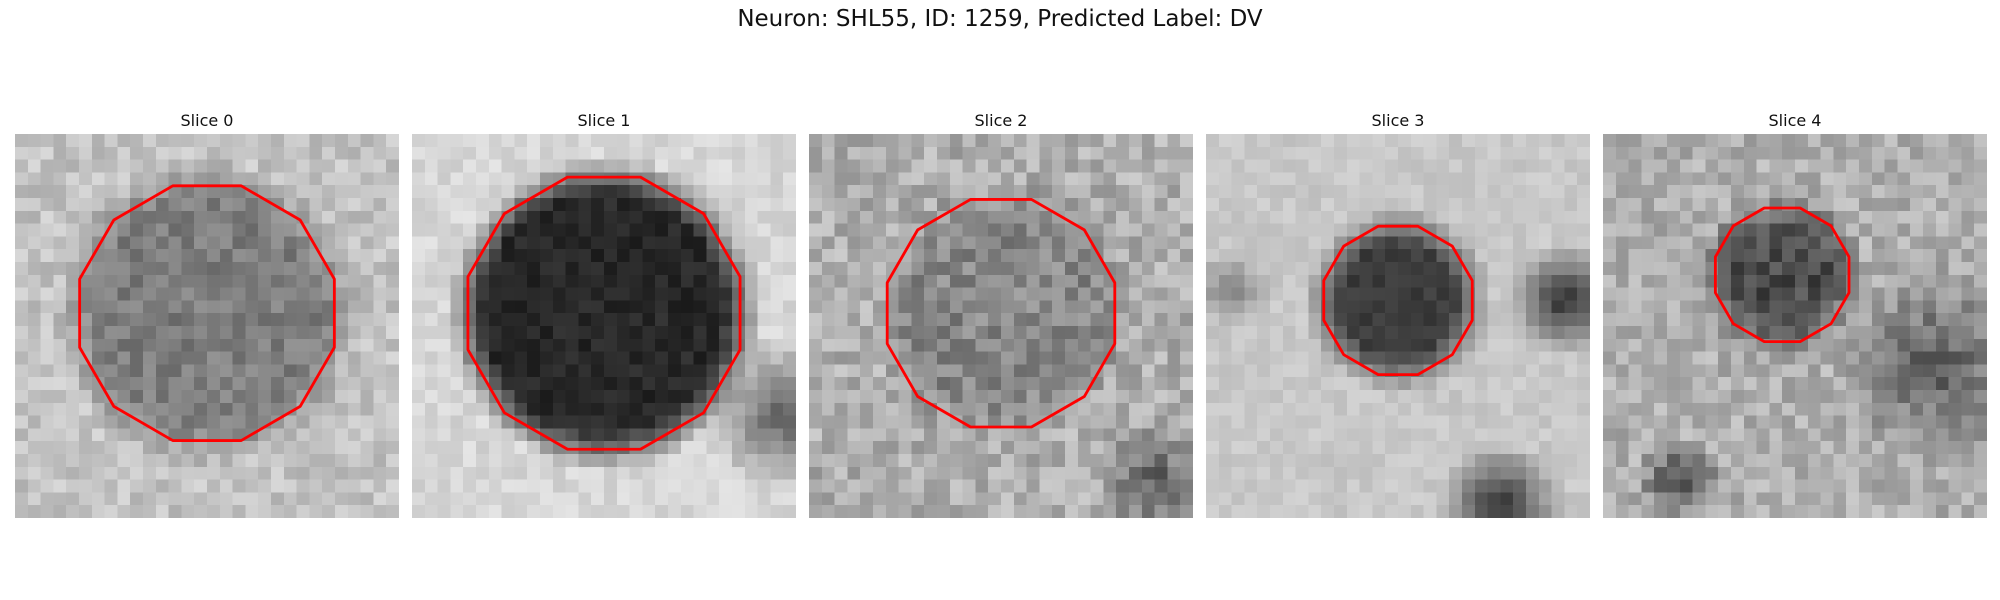 This screenshot has width=2000, height=600. I want to click on slice-title: Slice 4, so click(1795, 120).